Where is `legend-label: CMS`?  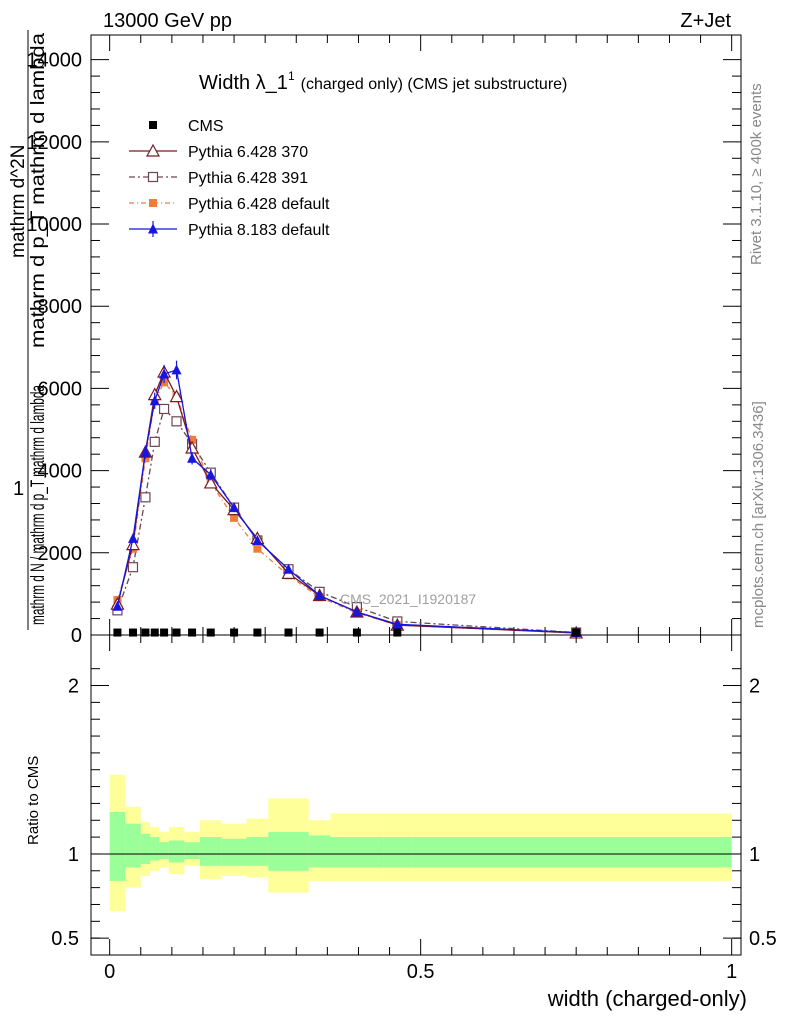
legend-label: CMS is located at coordinates (206, 126).